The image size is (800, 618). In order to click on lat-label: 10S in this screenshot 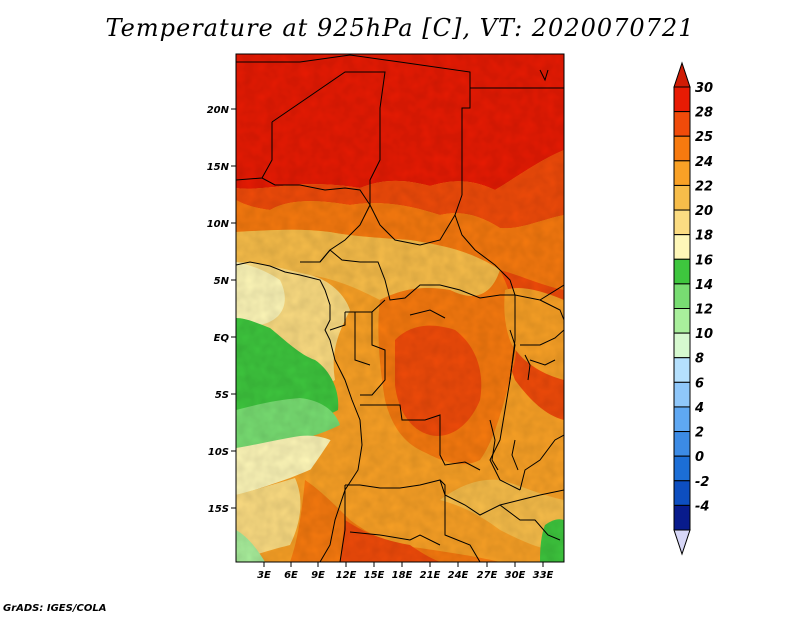, I will do `click(218, 452)`.